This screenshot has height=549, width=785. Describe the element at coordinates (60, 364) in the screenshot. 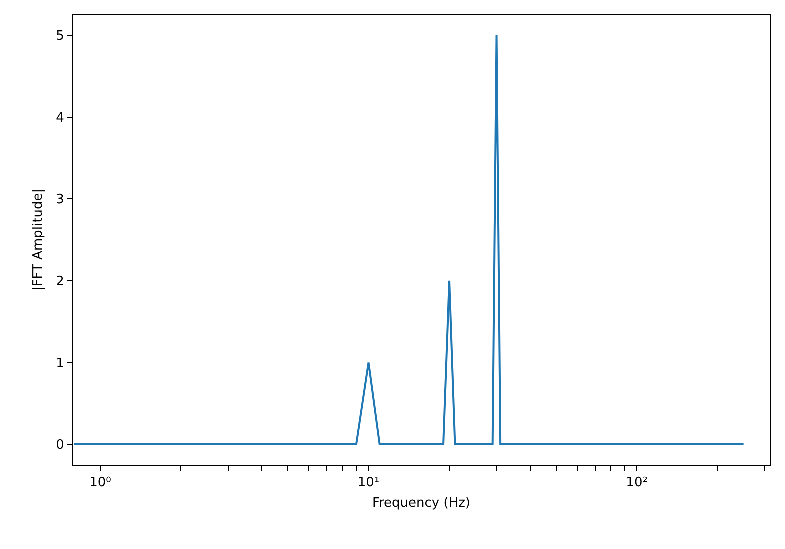

I see `y-tick-label: 1` at that location.